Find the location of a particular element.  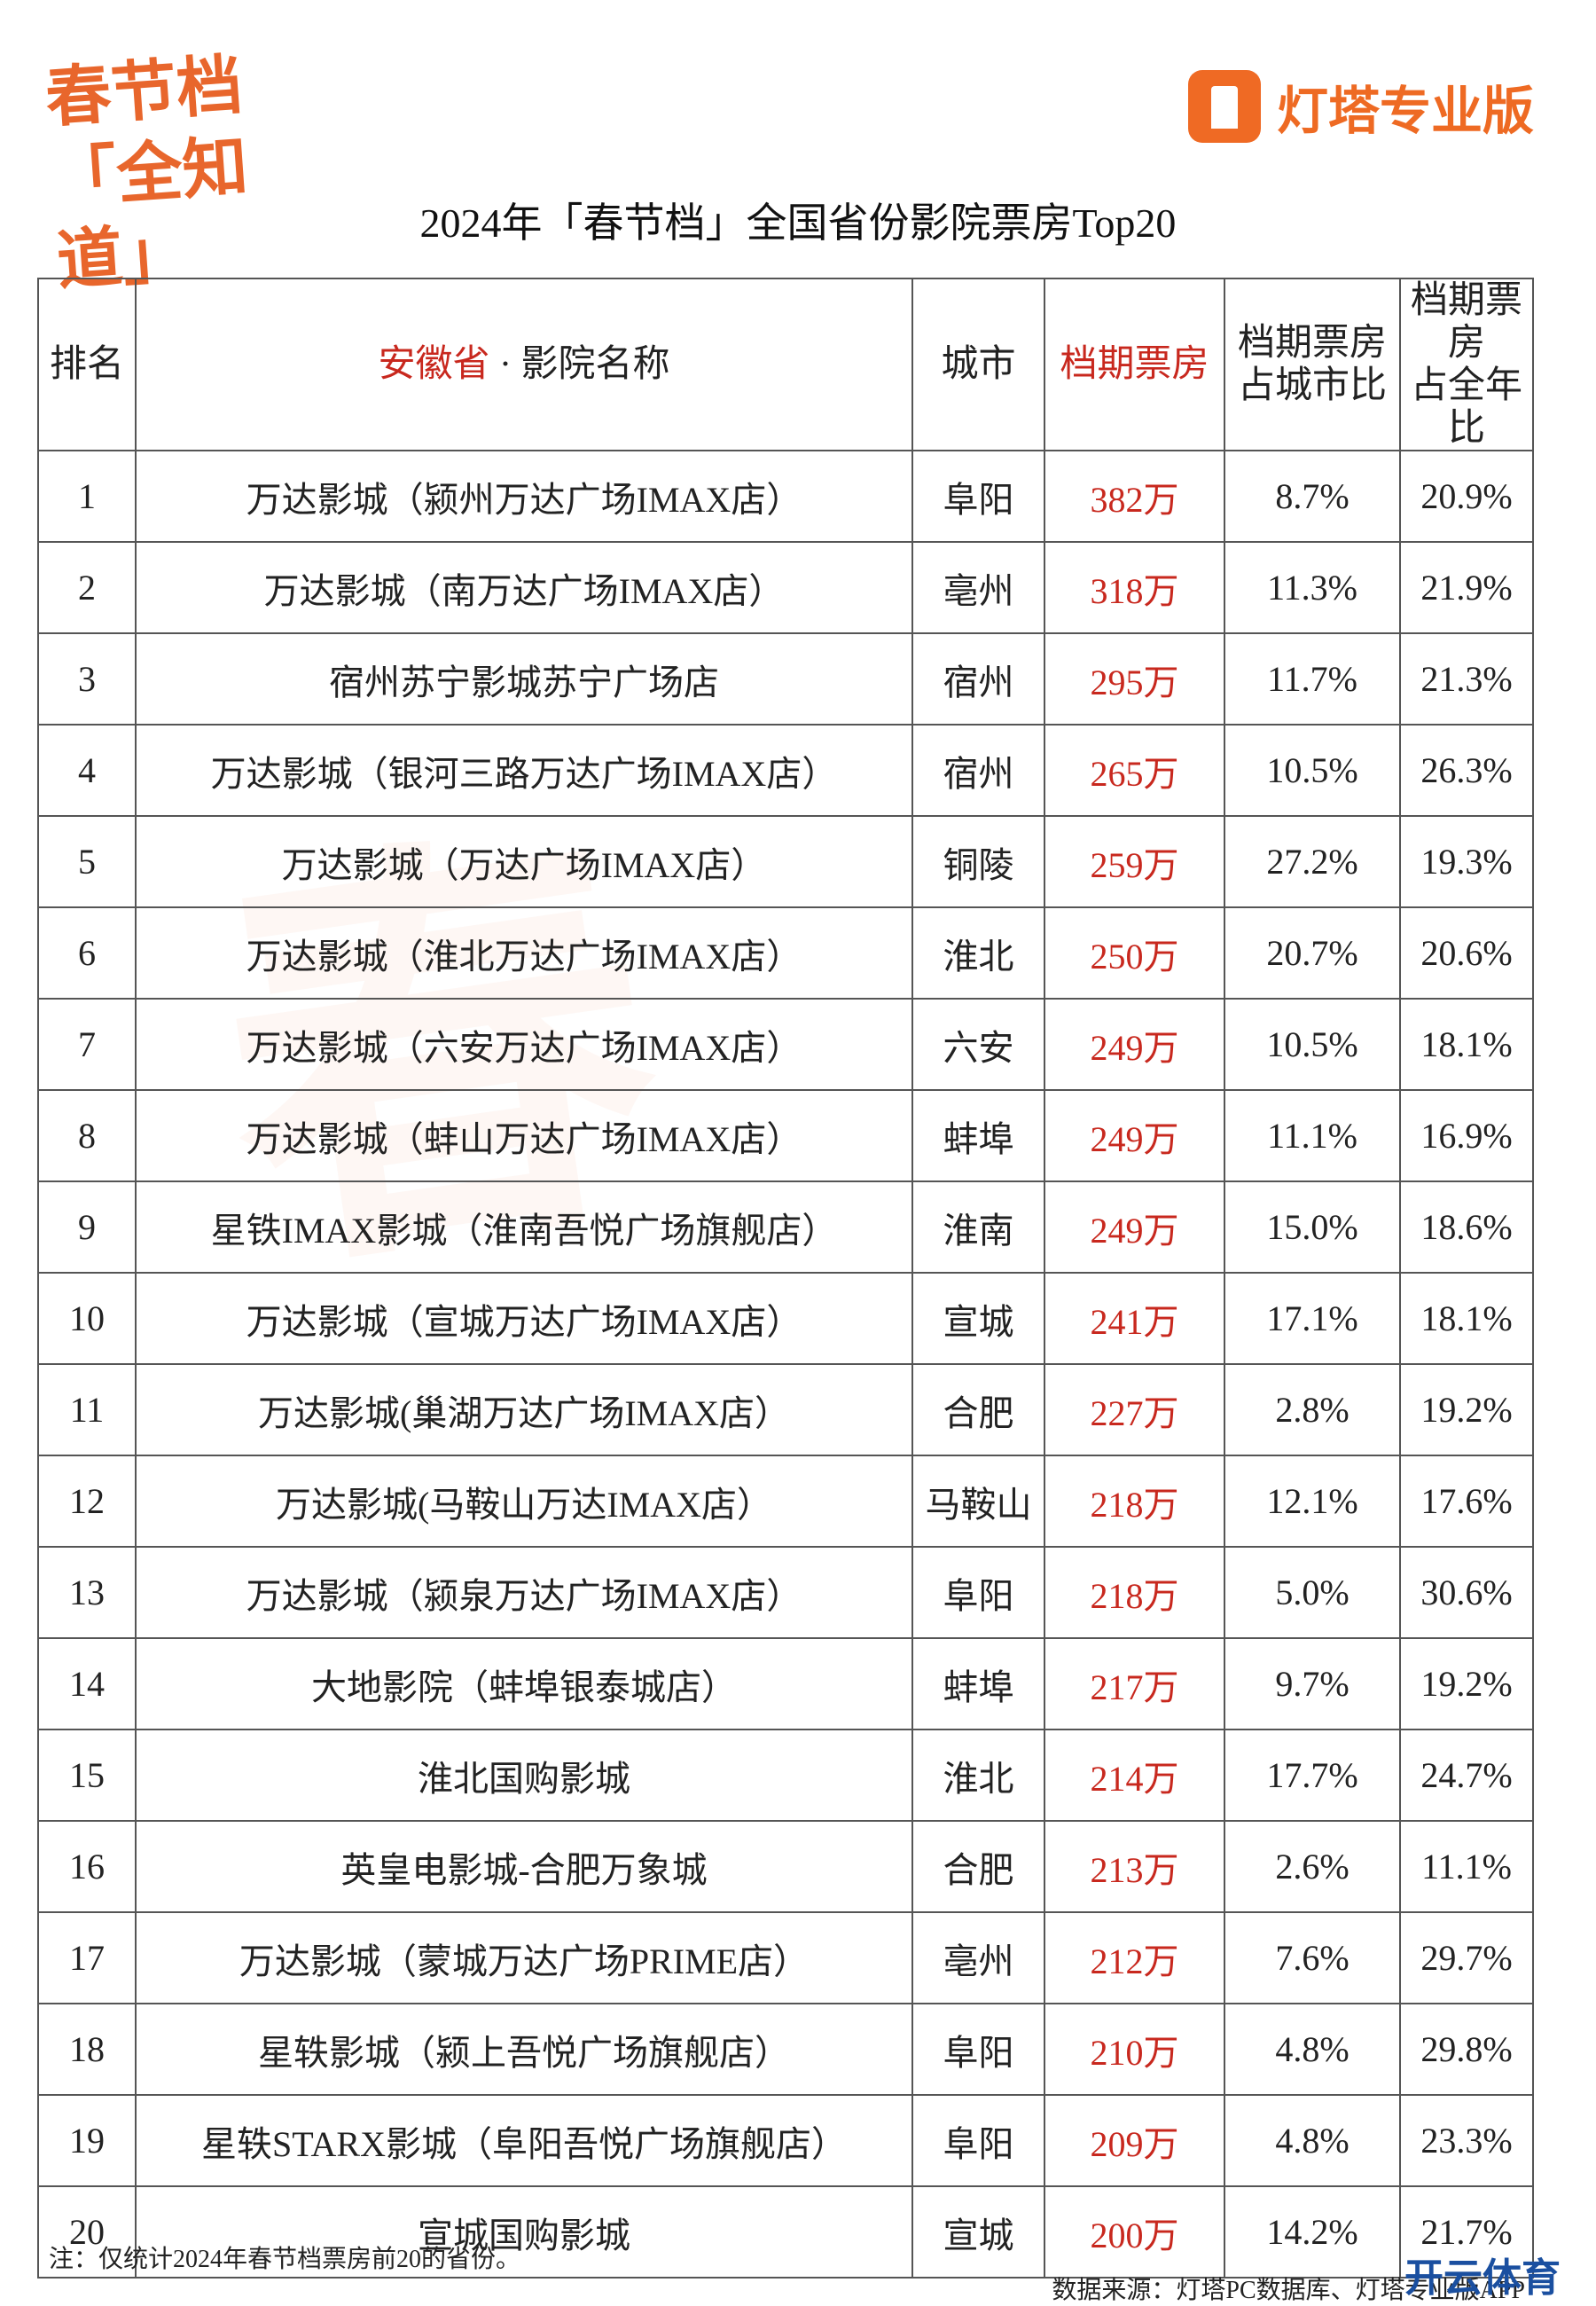

rank: 2 is located at coordinates (87, 587).